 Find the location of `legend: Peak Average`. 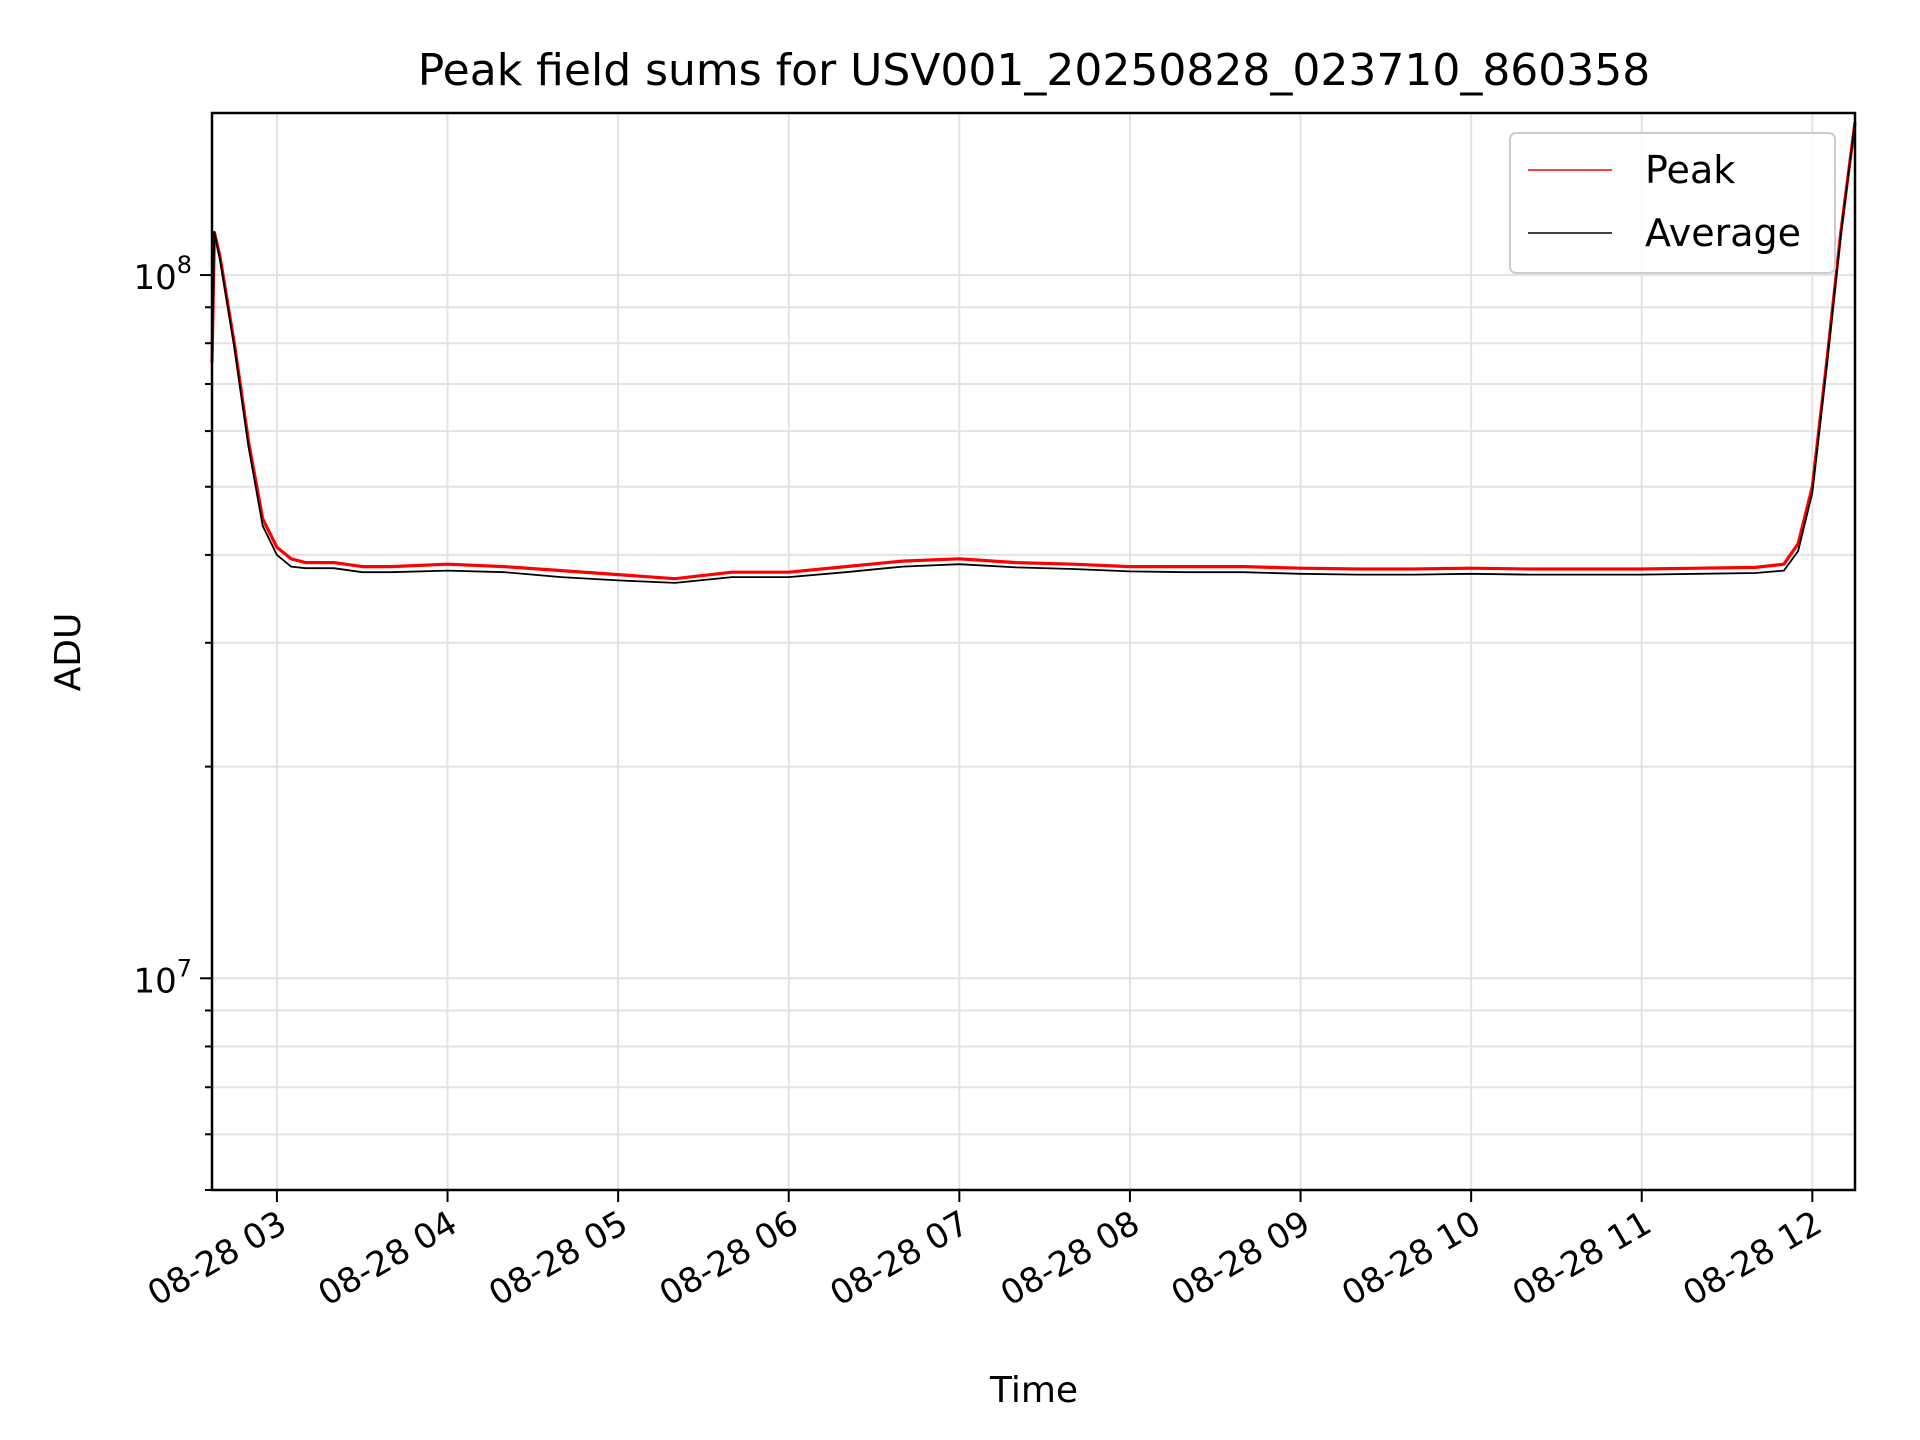

legend: Peak Average is located at coordinates (1672, 203).